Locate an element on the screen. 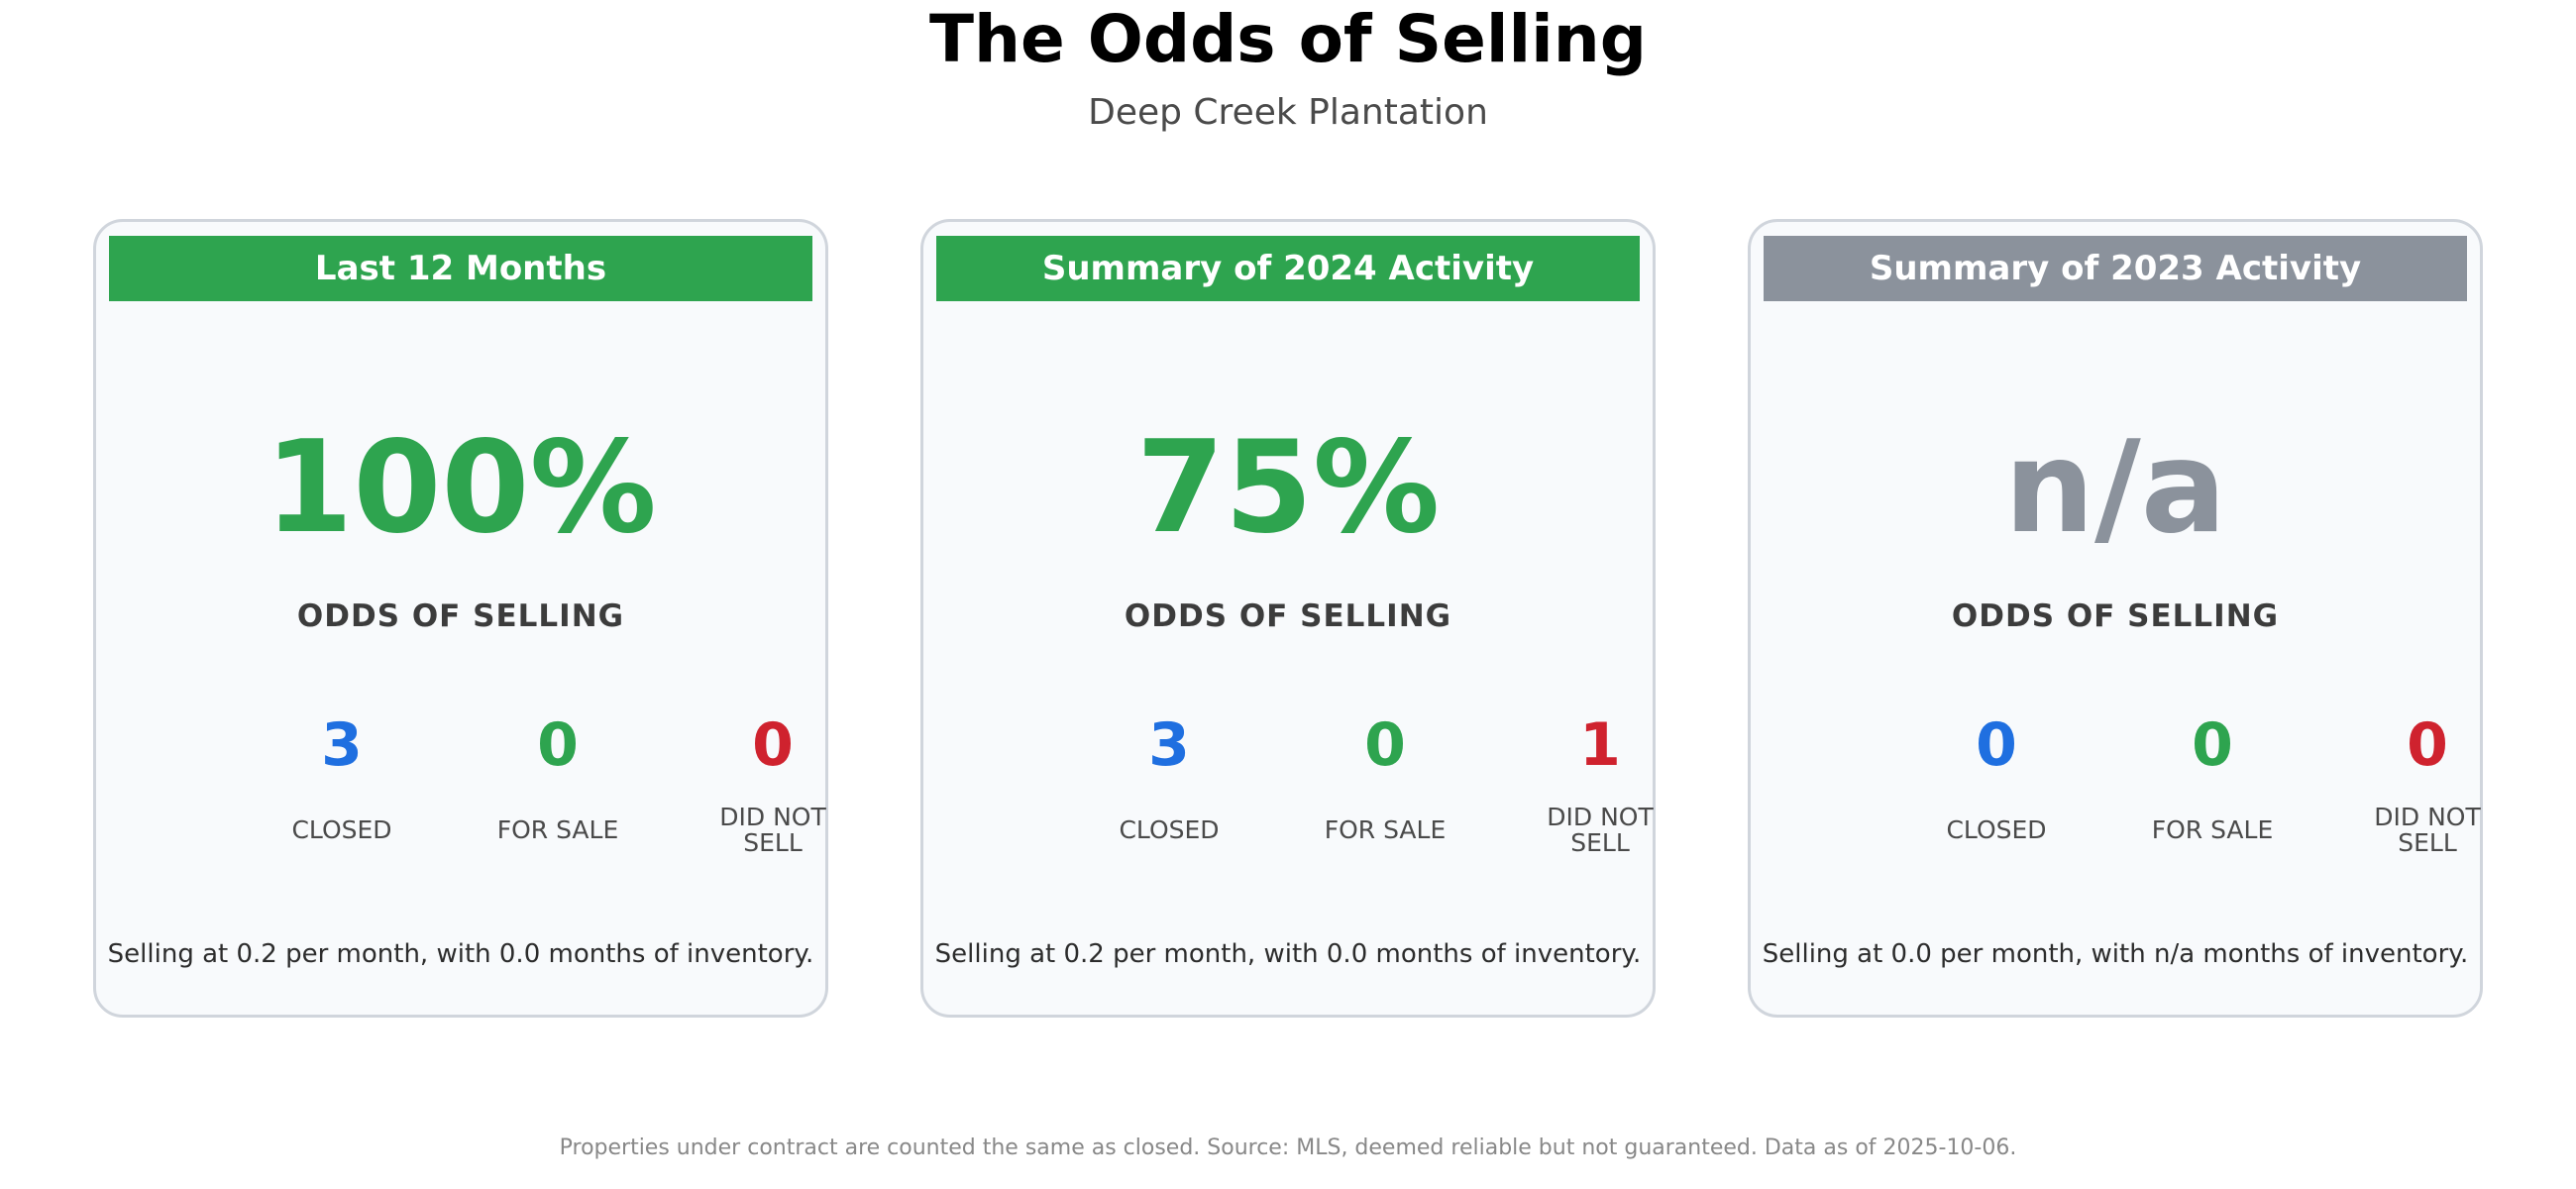 The image size is (2576, 1189). odds-percentage: n/a is located at coordinates (2115, 488).